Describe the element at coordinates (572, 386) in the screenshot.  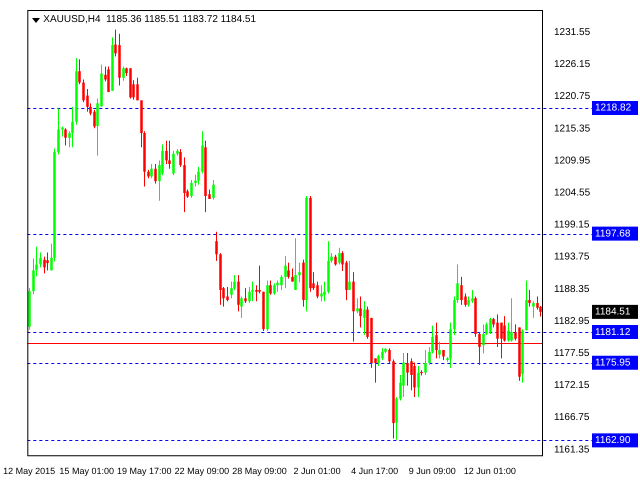
I see `y-tick-label: 1172.15` at that location.